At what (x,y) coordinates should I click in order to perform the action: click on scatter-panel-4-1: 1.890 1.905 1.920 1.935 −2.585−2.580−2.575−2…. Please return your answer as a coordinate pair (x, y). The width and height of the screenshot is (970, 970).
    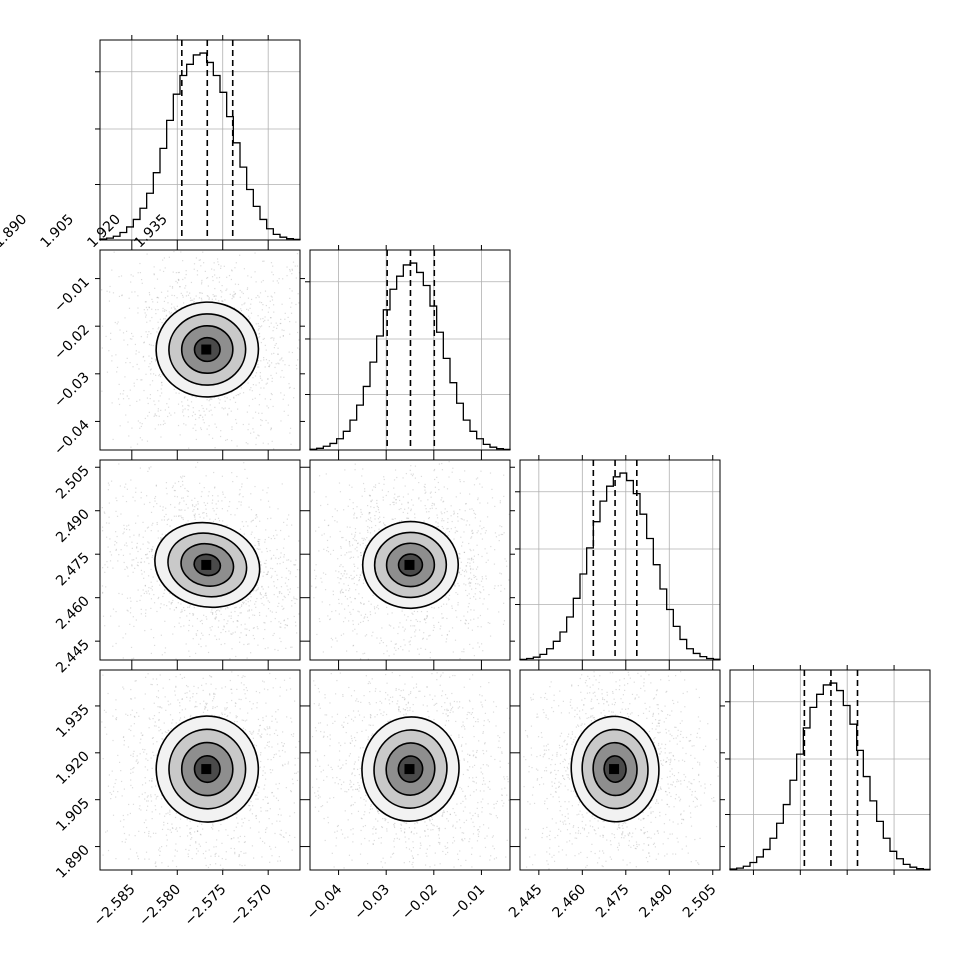
    Looking at the image, I should click on (179, 797).